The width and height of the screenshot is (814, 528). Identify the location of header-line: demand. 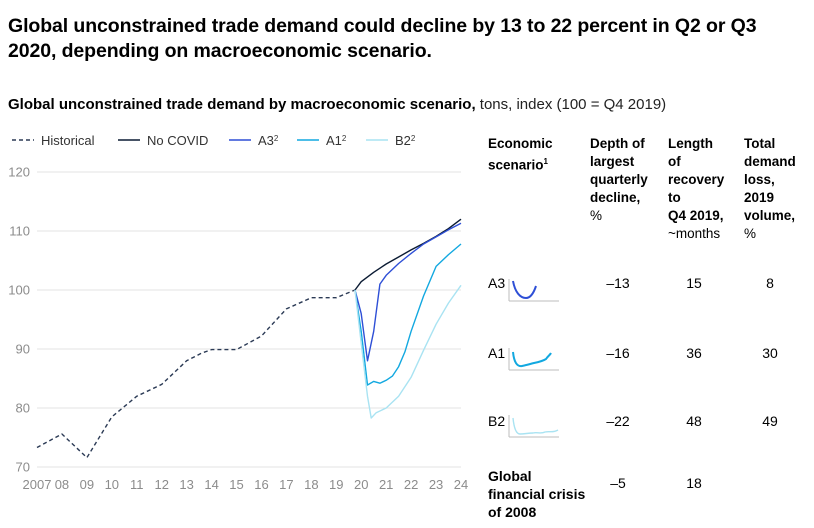
(770, 161).